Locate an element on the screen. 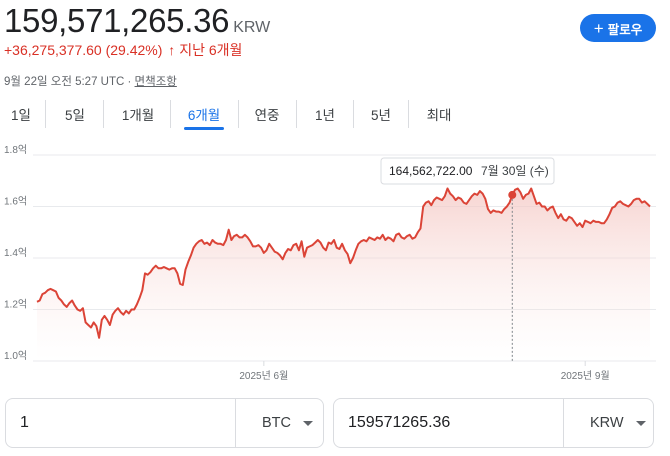 This screenshot has height=456, width=670. change-amount: +36,275,377.60 (29.42%) is located at coordinates (83, 50).